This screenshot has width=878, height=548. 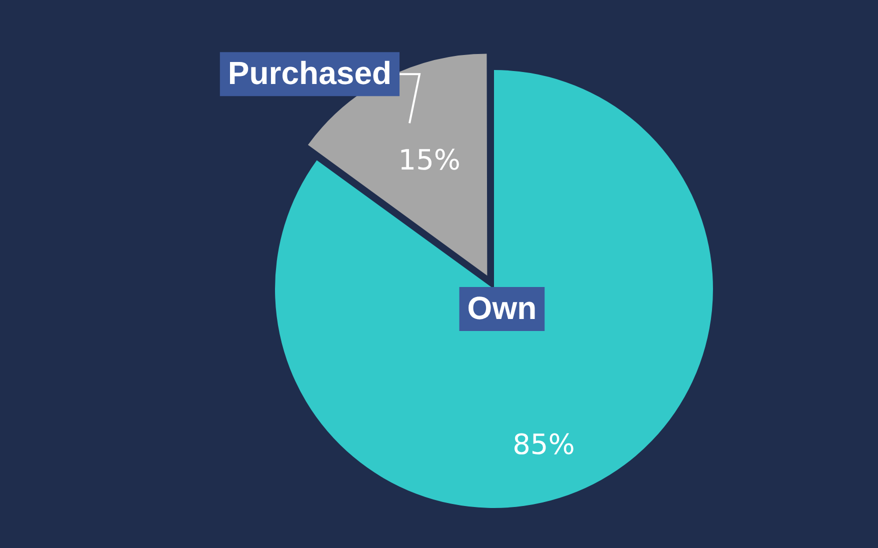 What do you see at coordinates (429, 159) in the screenshot?
I see `data-label: 15%` at bounding box center [429, 159].